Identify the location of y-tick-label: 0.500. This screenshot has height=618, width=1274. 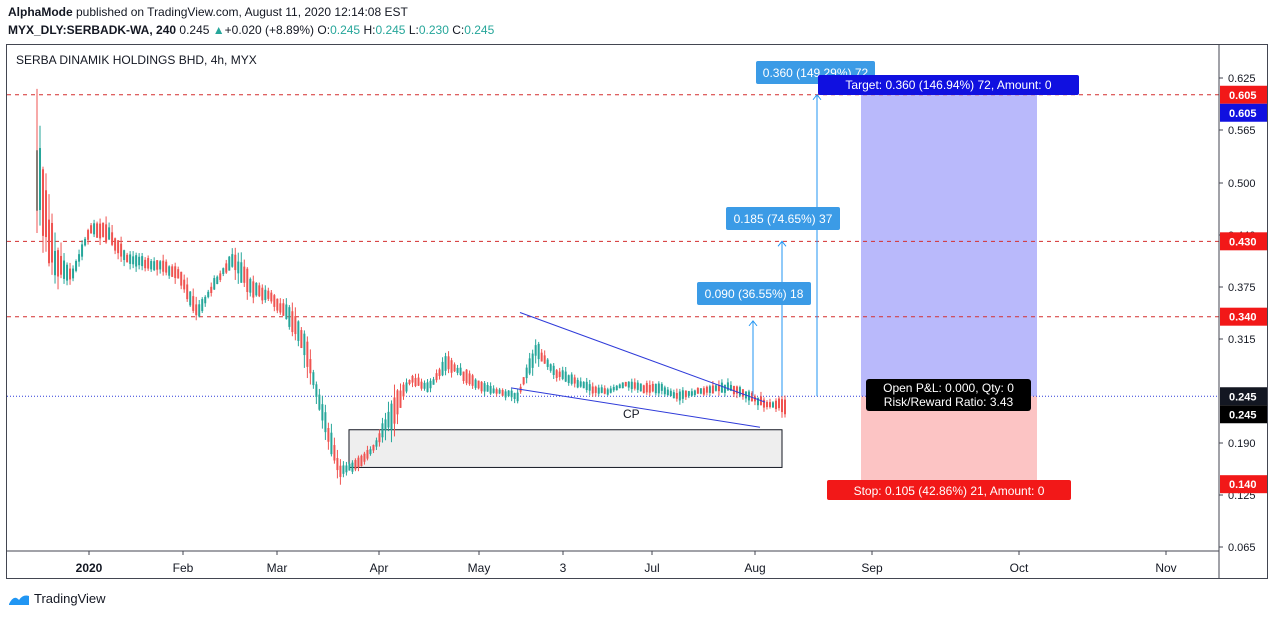
(1242, 184).